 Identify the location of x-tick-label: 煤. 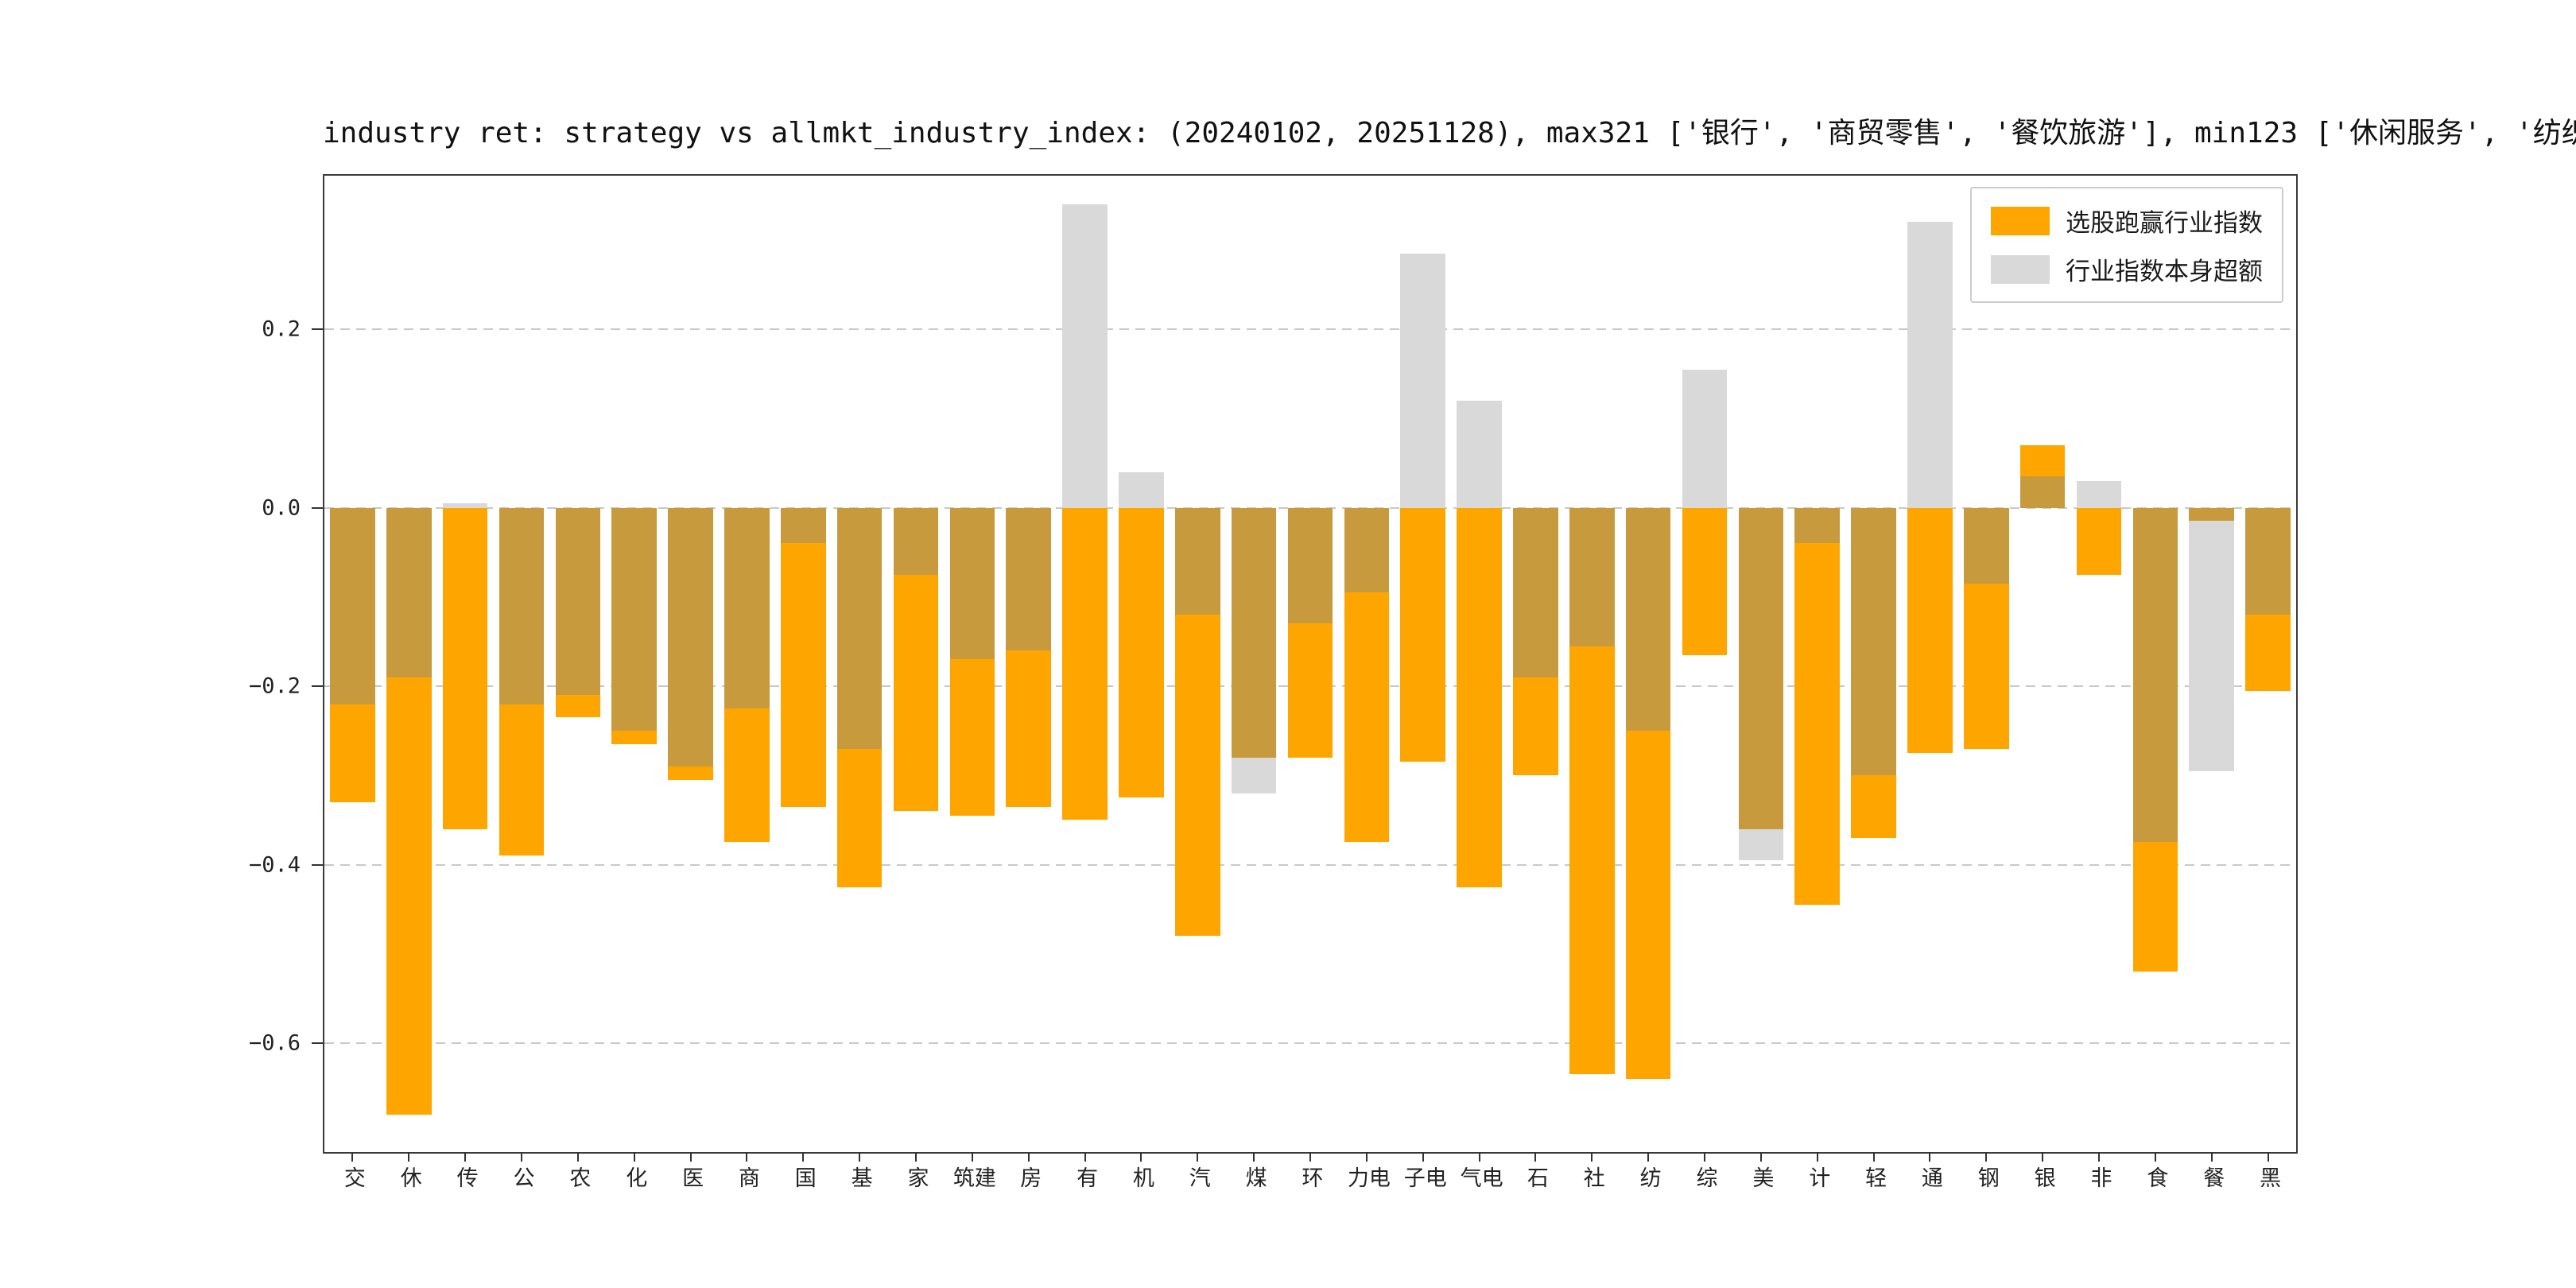
(1254, 1177).